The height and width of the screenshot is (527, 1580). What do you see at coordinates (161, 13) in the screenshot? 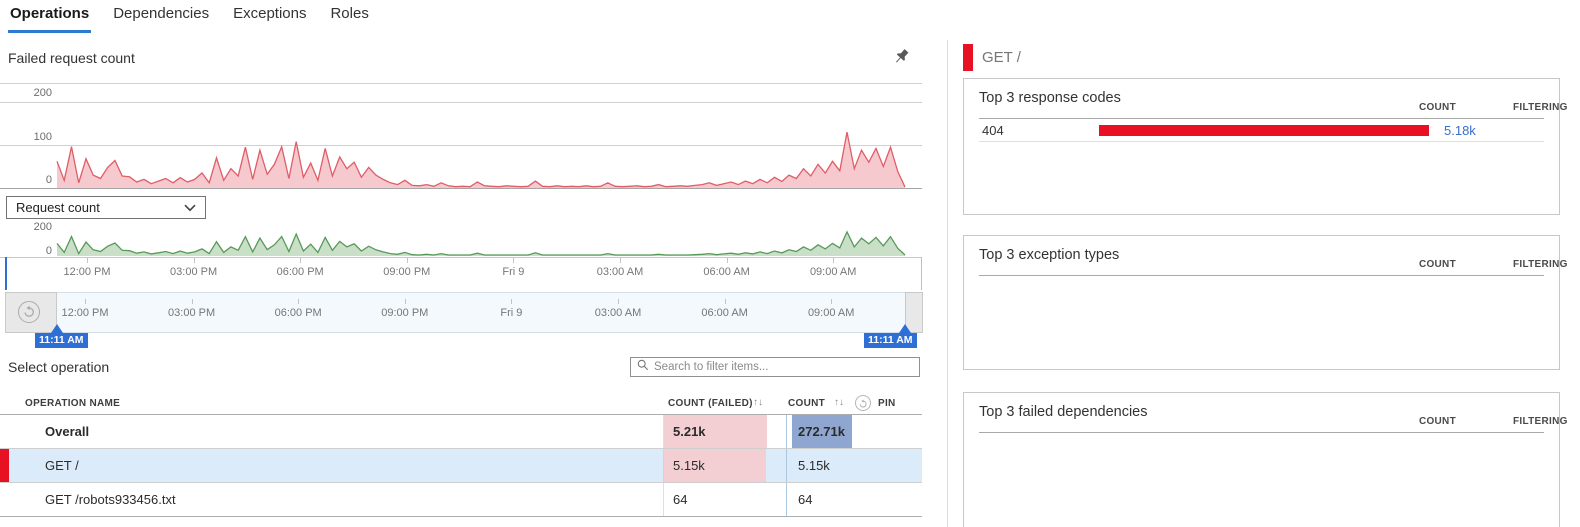
I see `tab-dependencies: Dependencies` at bounding box center [161, 13].